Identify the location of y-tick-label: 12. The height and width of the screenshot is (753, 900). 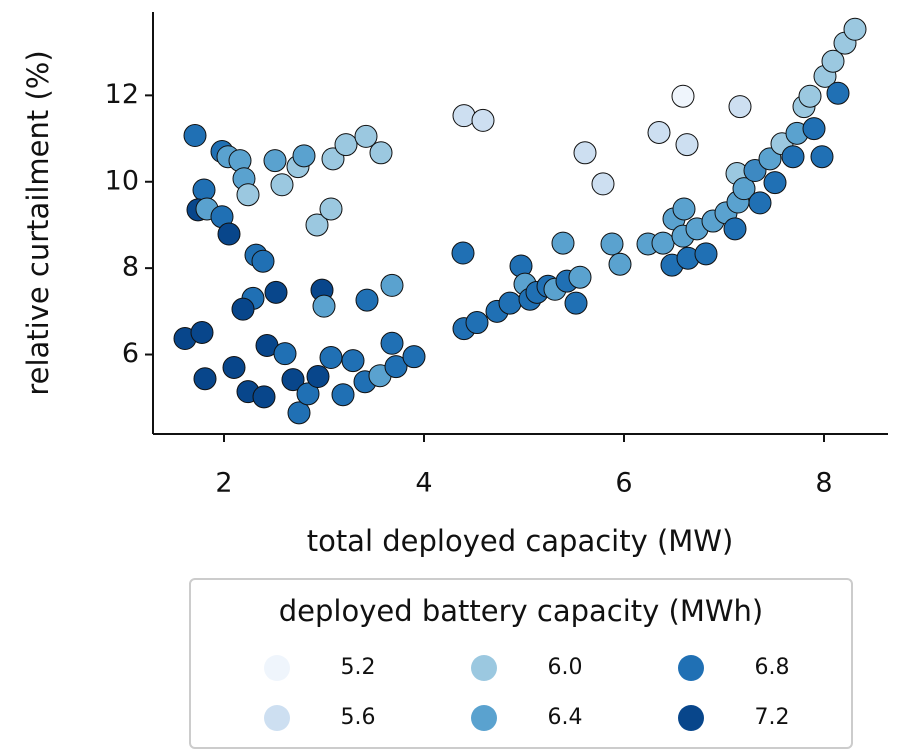
(122, 94).